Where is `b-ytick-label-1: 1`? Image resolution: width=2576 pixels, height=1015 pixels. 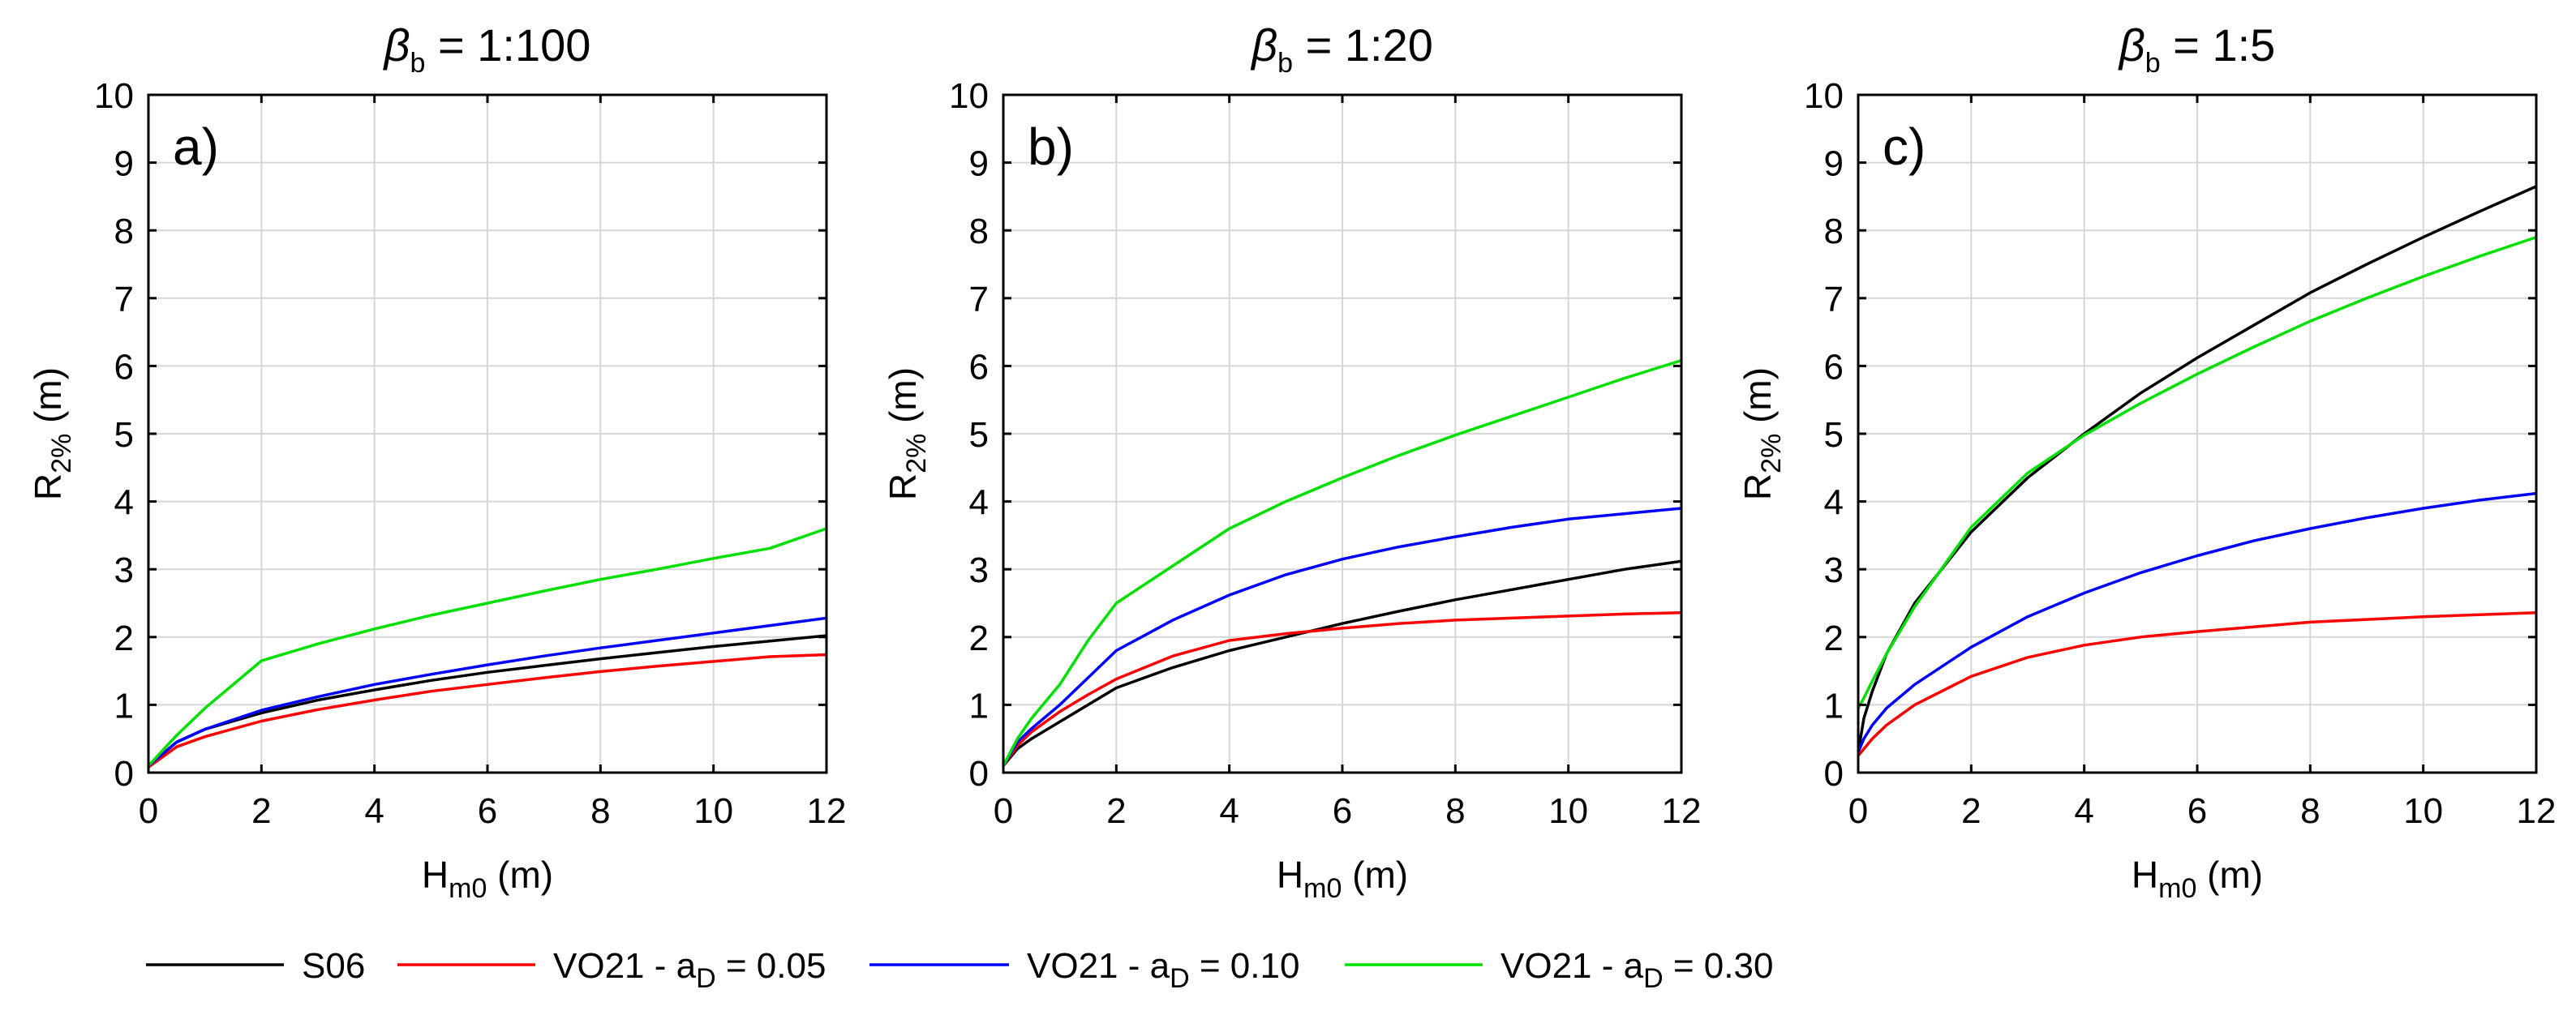 b-ytick-label-1: 1 is located at coordinates (979, 706).